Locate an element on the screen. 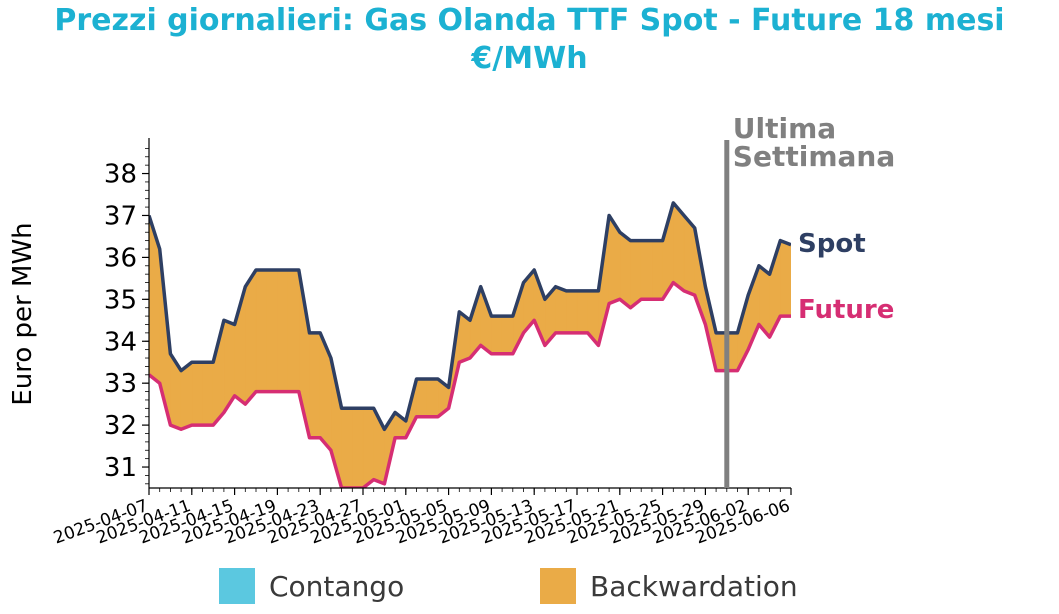  y-tick-label: 38 is located at coordinates (120, 175).